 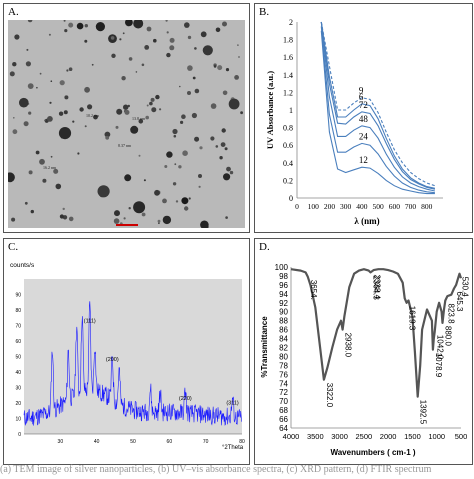 I want to click on ftir-x-tick-label: 3500, so click(x=315, y=436).